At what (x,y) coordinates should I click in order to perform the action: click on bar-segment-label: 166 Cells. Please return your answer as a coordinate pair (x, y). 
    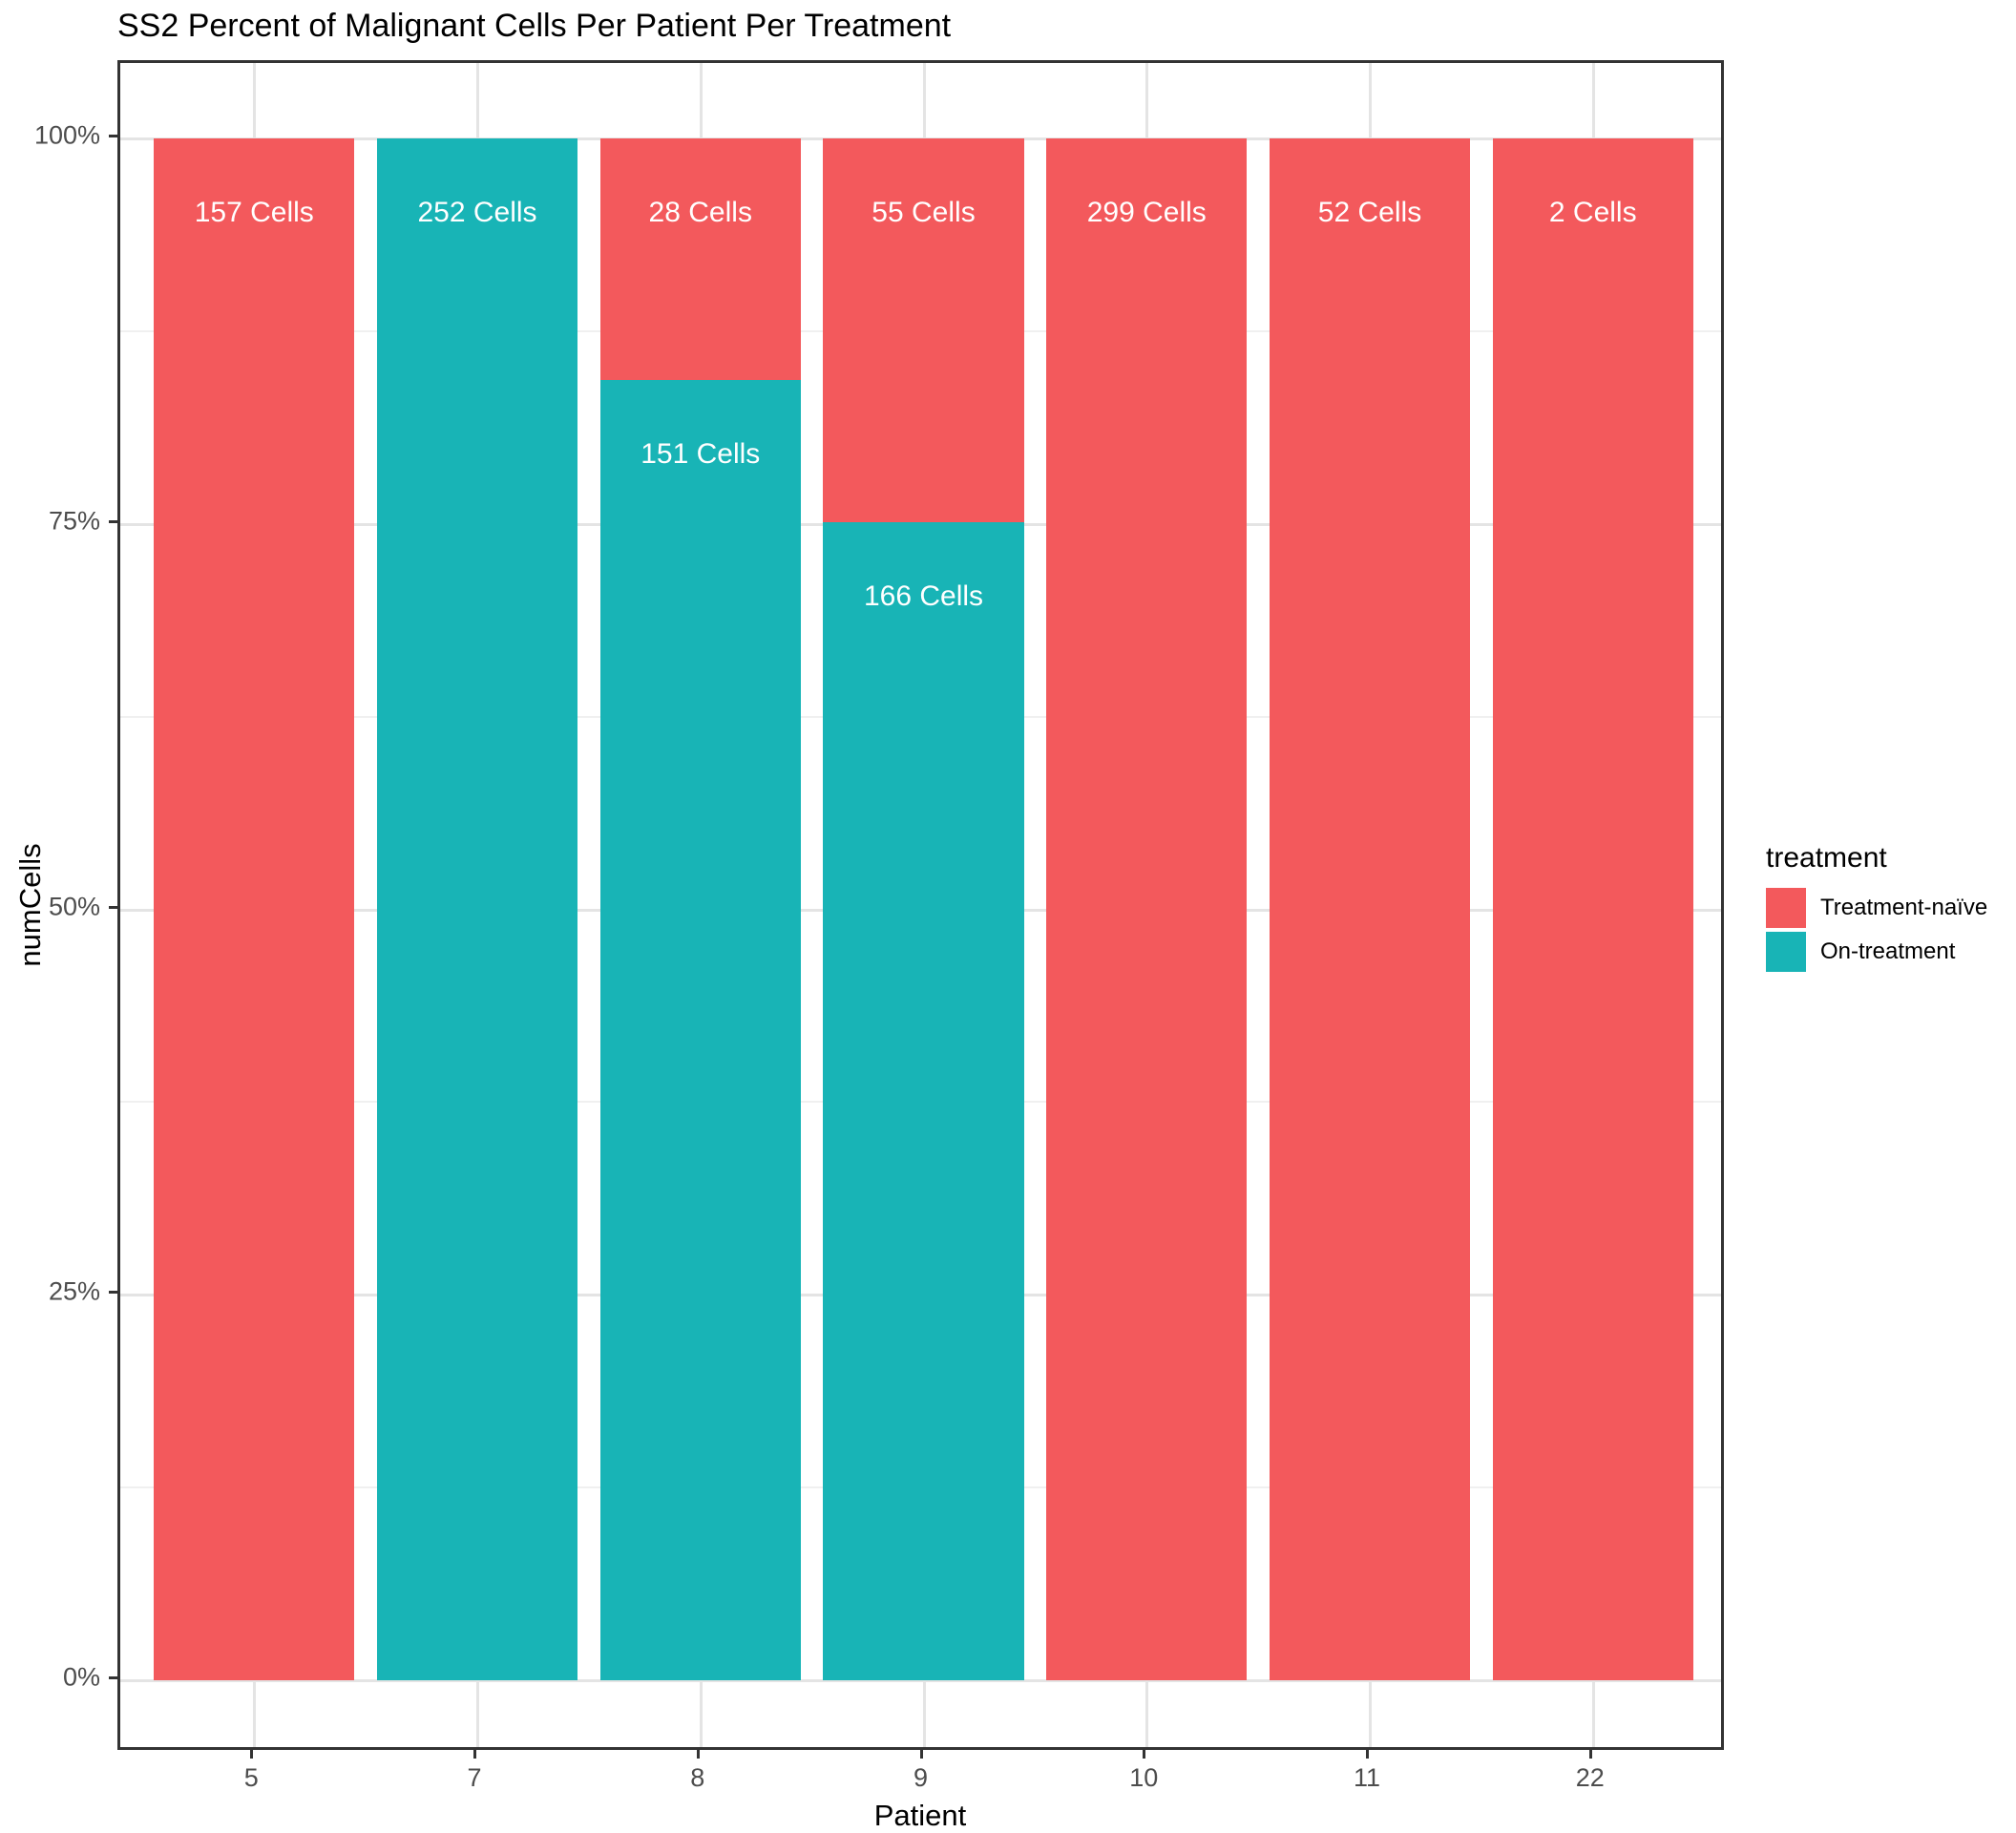
    Looking at the image, I should click on (923, 595).